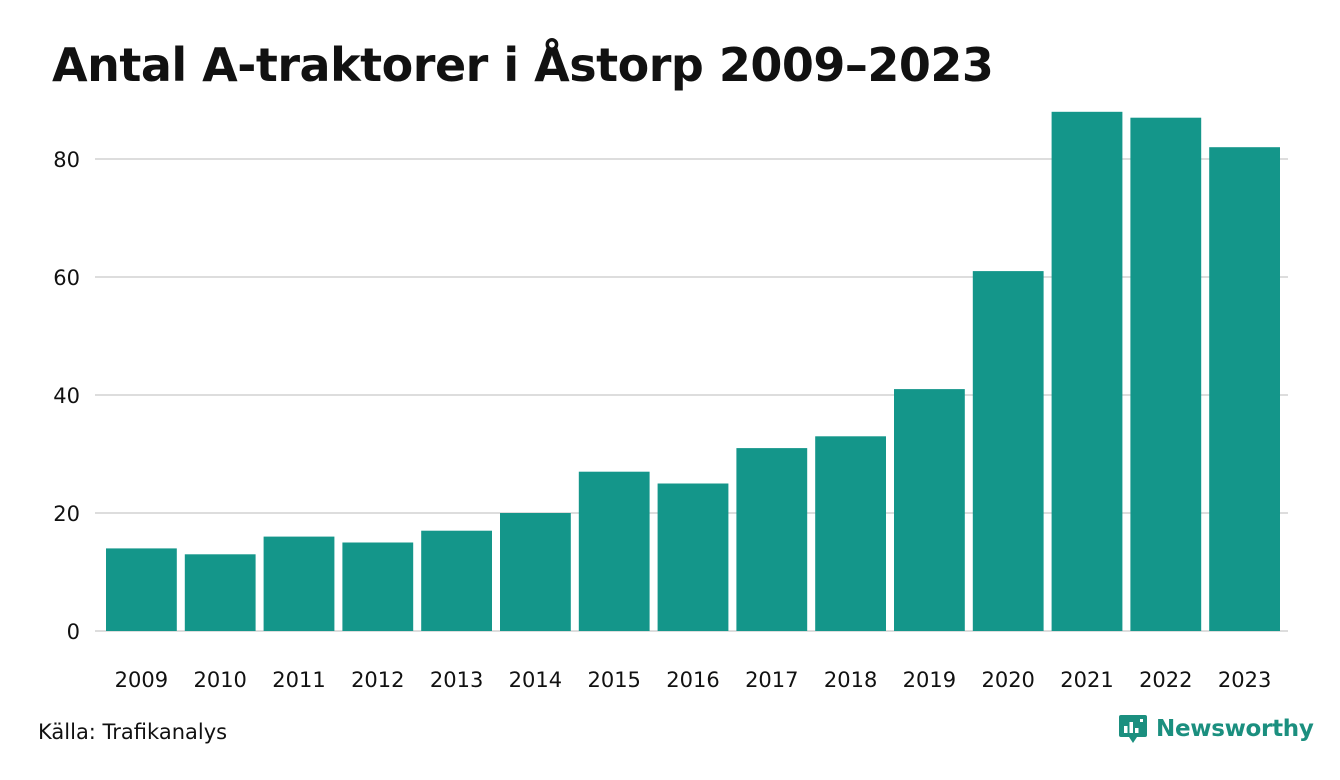  What do you see at coordinates (1087, 371) in the screenshot?
I see `bar-2021` at bounding box center [1087, 371].